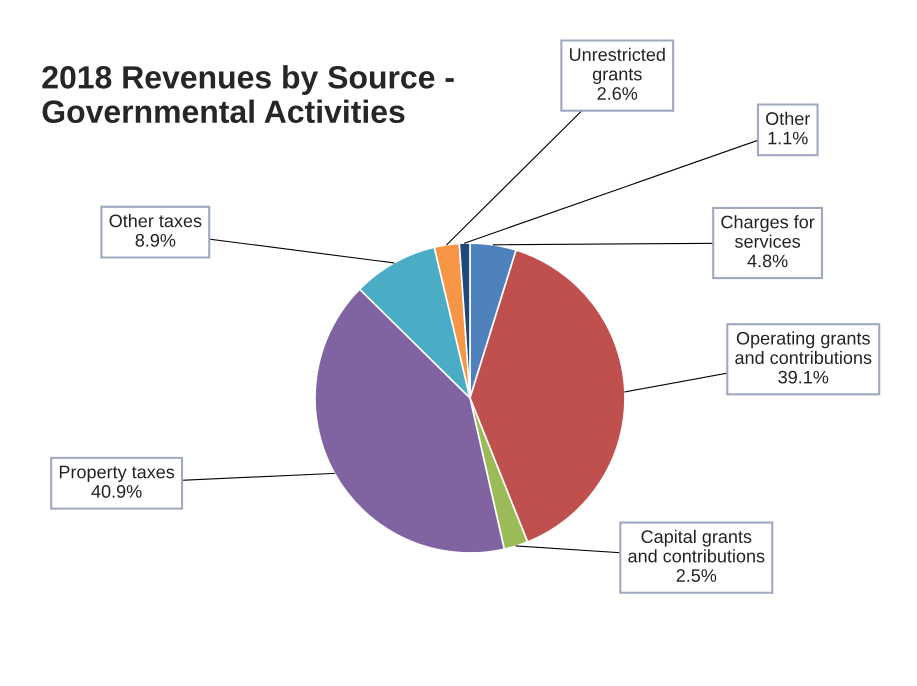 The image size is (917, 686). What do you see at coordinates (767, 261) in the screenshot?
I see `data-label: 4.8%` at bounding box center [767, 261].